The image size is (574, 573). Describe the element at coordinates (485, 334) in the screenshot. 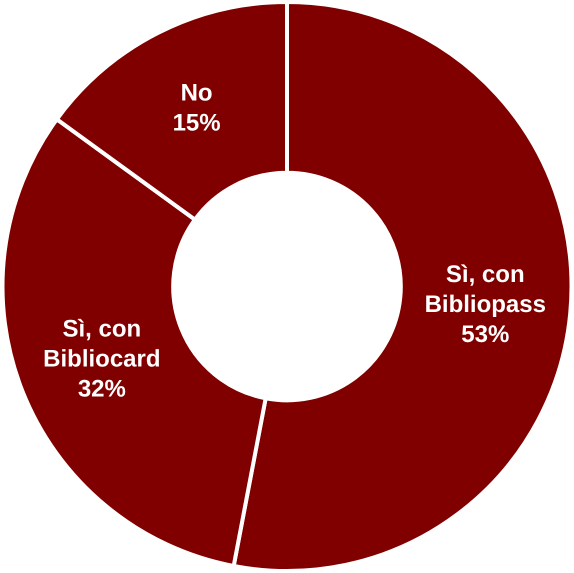

I see `data-label: 53%` at that location.